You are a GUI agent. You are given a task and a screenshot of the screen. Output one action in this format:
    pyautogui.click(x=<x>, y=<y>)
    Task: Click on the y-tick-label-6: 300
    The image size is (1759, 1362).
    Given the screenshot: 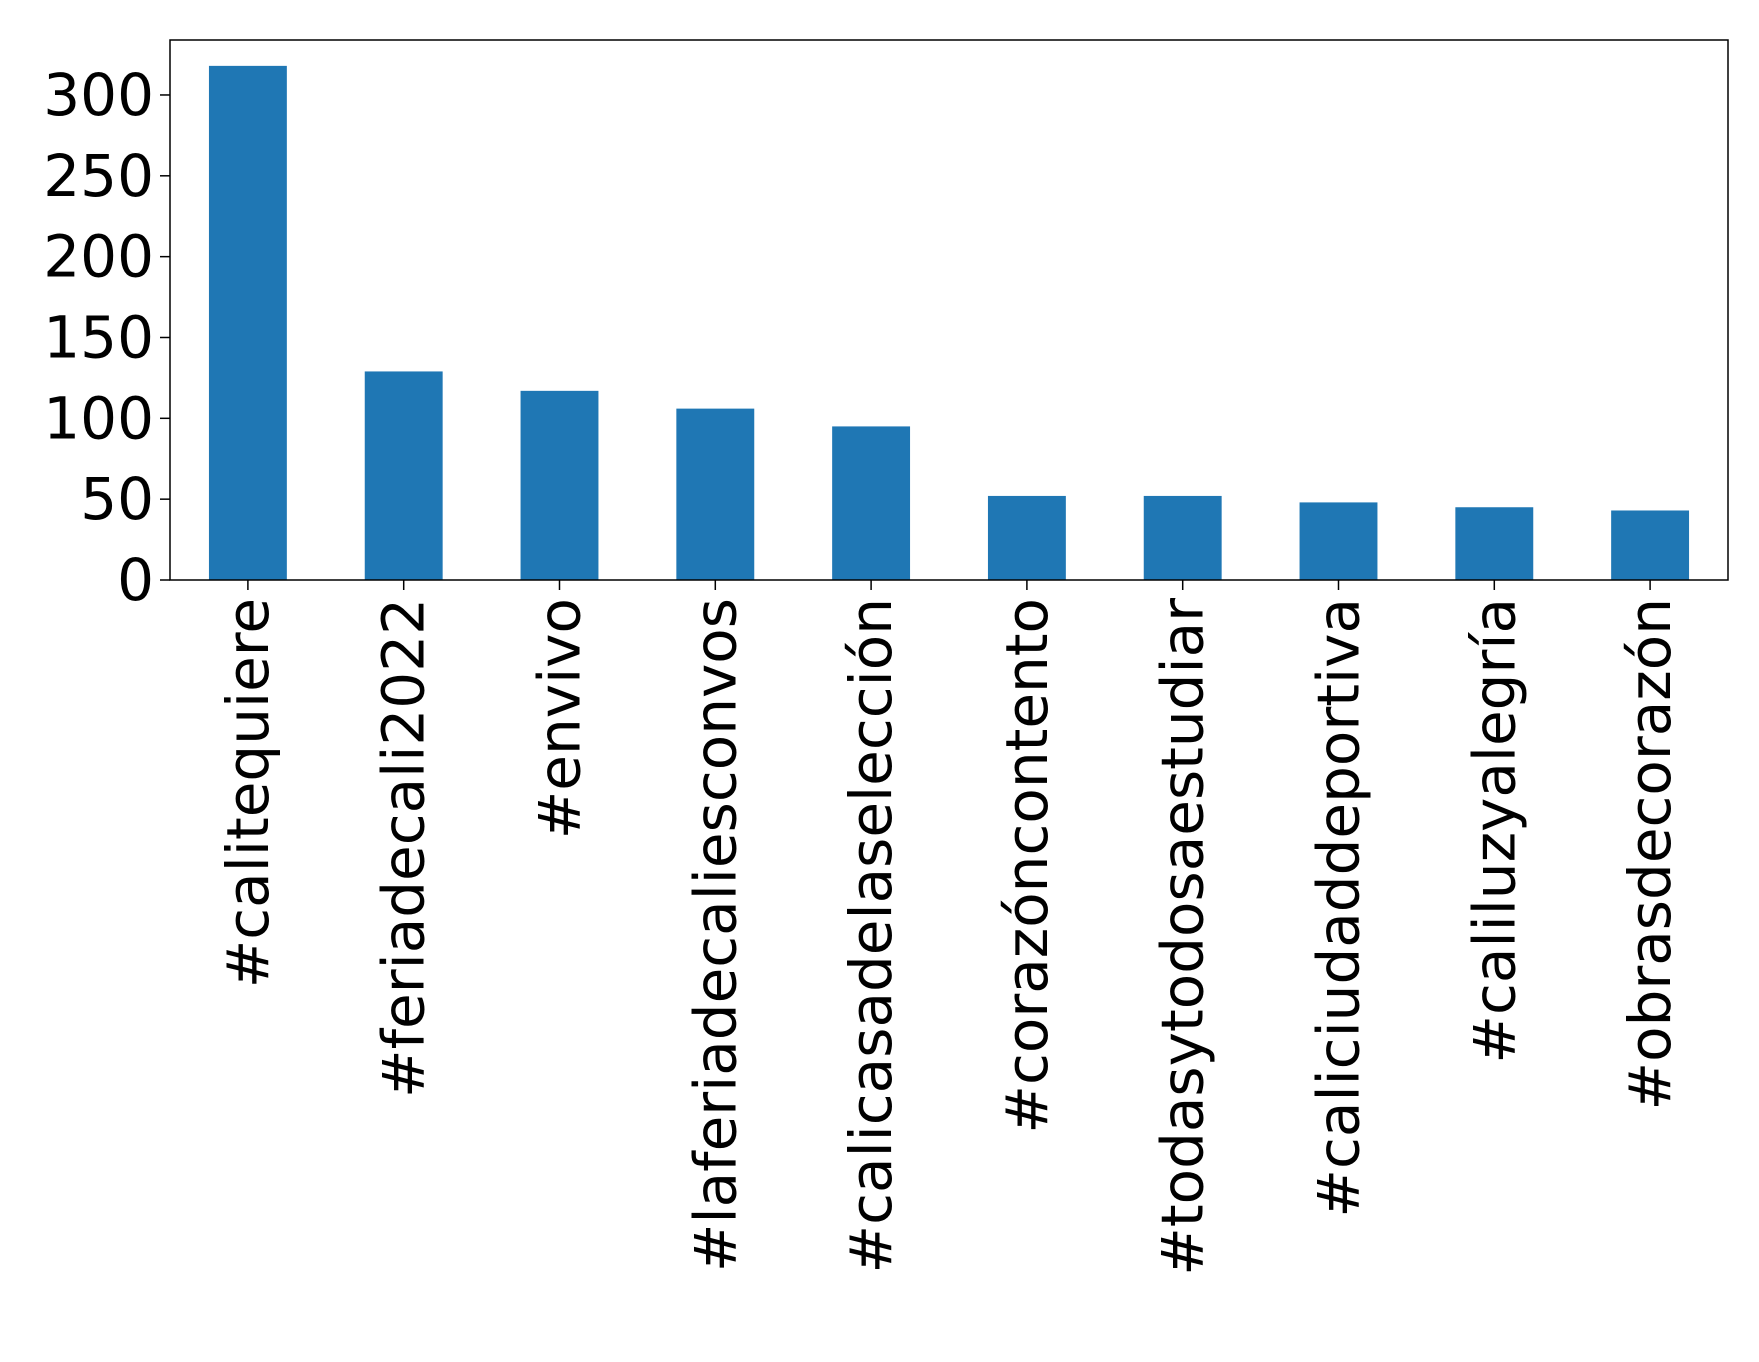 What is the action you would take?
    pyautogui.click(x=98, y=95)
    